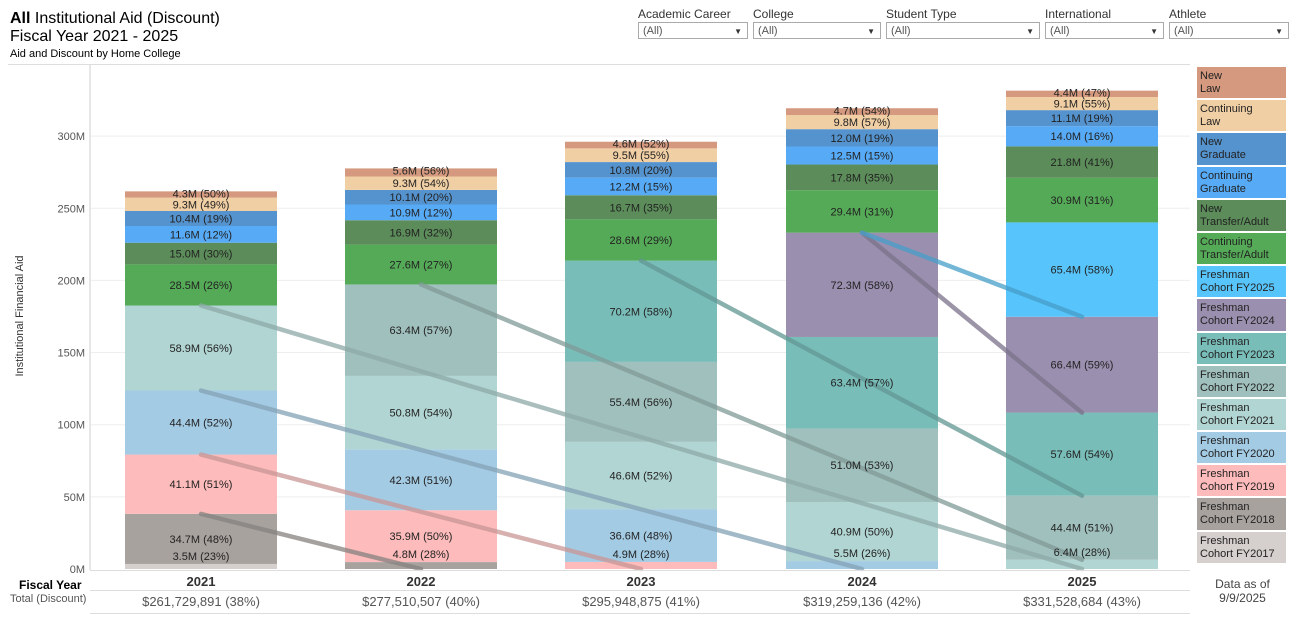  I want to click on legend-item: Continuing Law, so click(1241, 116).